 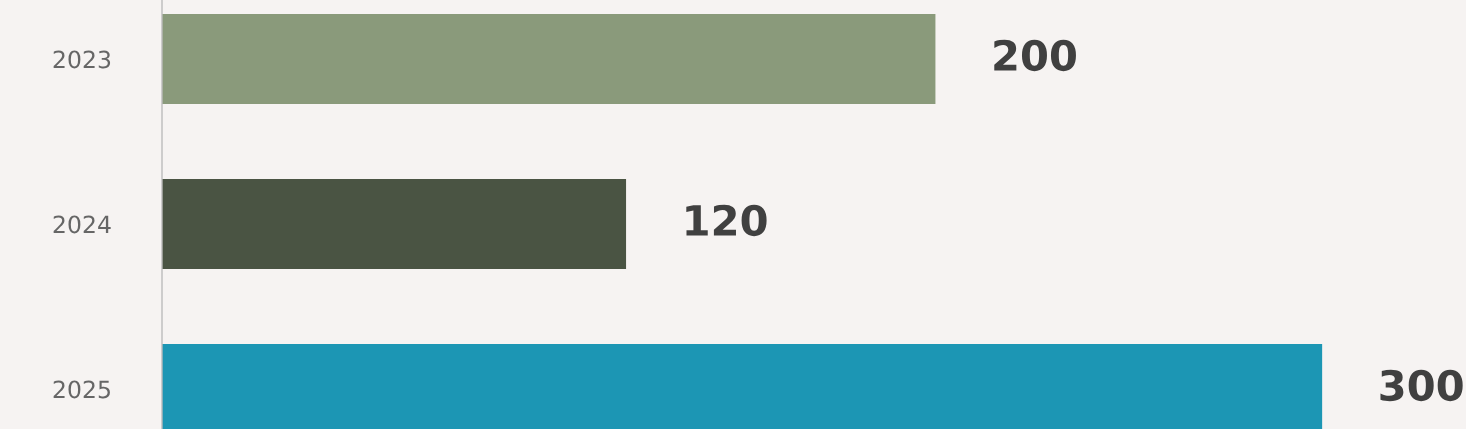 I want to click on y-tick-label: 2025, so click(x=81, y=389).